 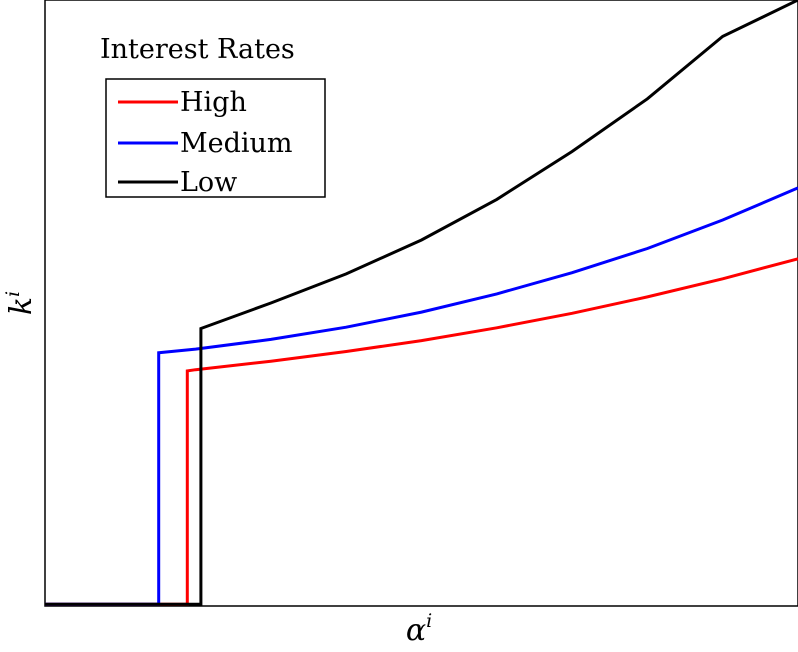 What do you see at coordinates (429, 621) in the screenshot?
I see `x-axis-label-superscript: i` at bounding box center [429, 621].